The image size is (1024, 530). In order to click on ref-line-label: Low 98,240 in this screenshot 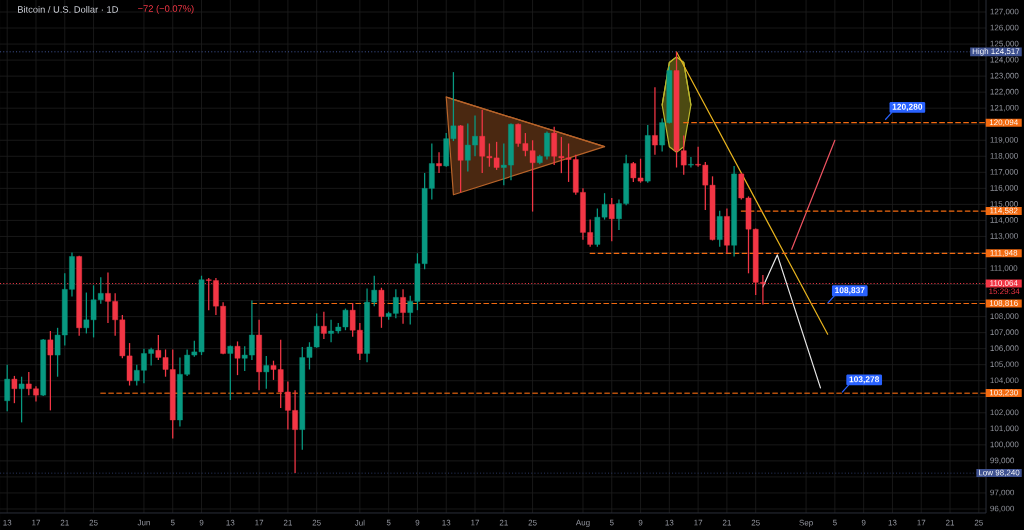, I will do `click(999, 473)`.